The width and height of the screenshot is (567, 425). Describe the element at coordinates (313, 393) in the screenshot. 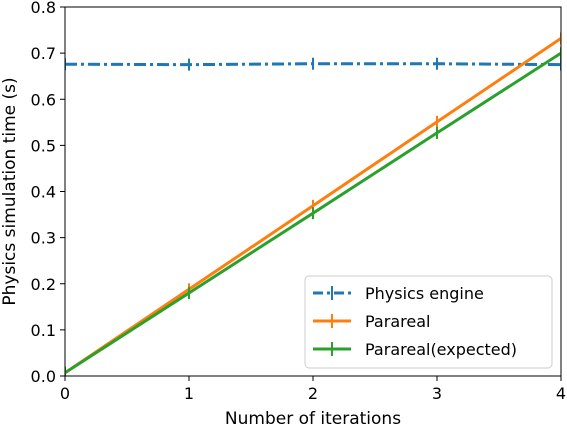

I see `x-tick-label: 2` at that location.